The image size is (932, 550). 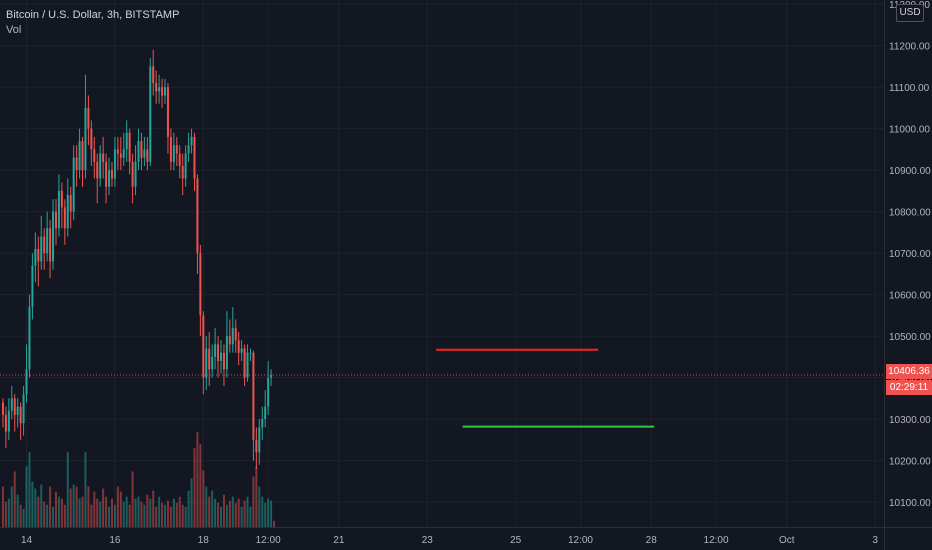 I want to click on price-tick-label: 11000.00, so click(x=909, y=130).